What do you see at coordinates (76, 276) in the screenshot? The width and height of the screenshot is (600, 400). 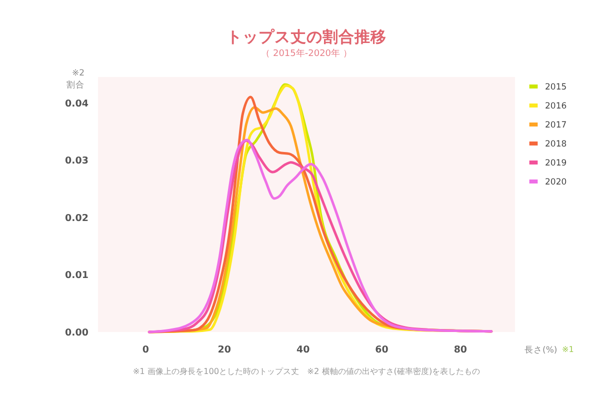 I see `y-tick-label: 0.01` at bounding box center [76, 276].